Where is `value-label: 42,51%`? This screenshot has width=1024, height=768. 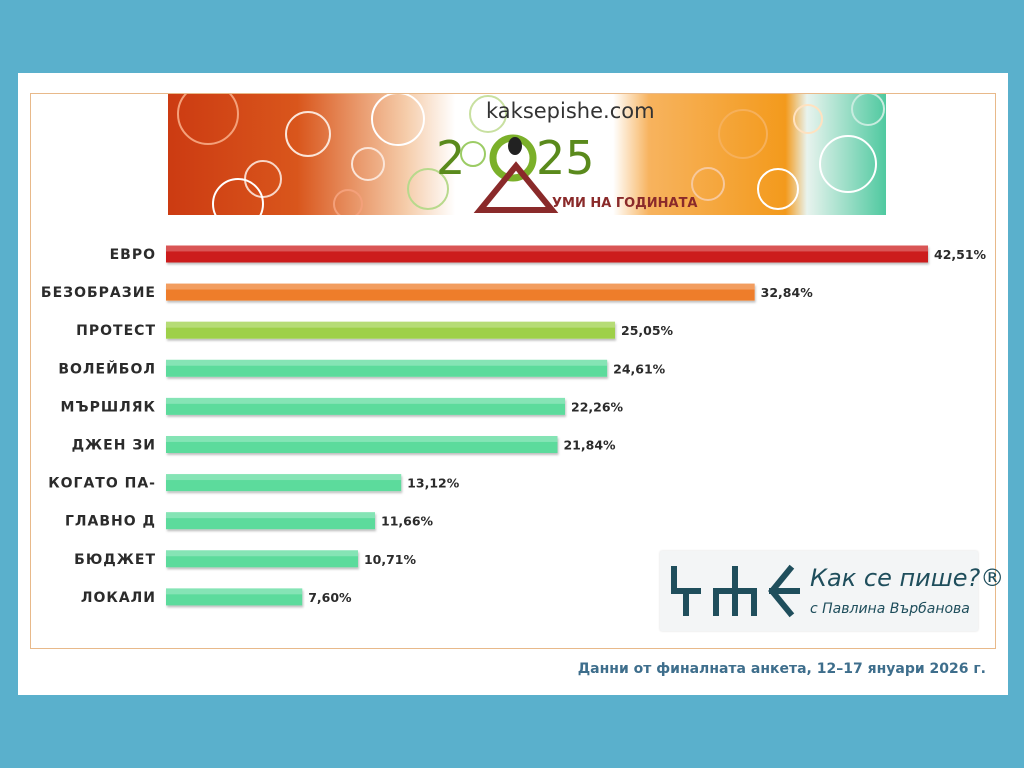 value-label: 42,51% is located at coordinates (960, 254).